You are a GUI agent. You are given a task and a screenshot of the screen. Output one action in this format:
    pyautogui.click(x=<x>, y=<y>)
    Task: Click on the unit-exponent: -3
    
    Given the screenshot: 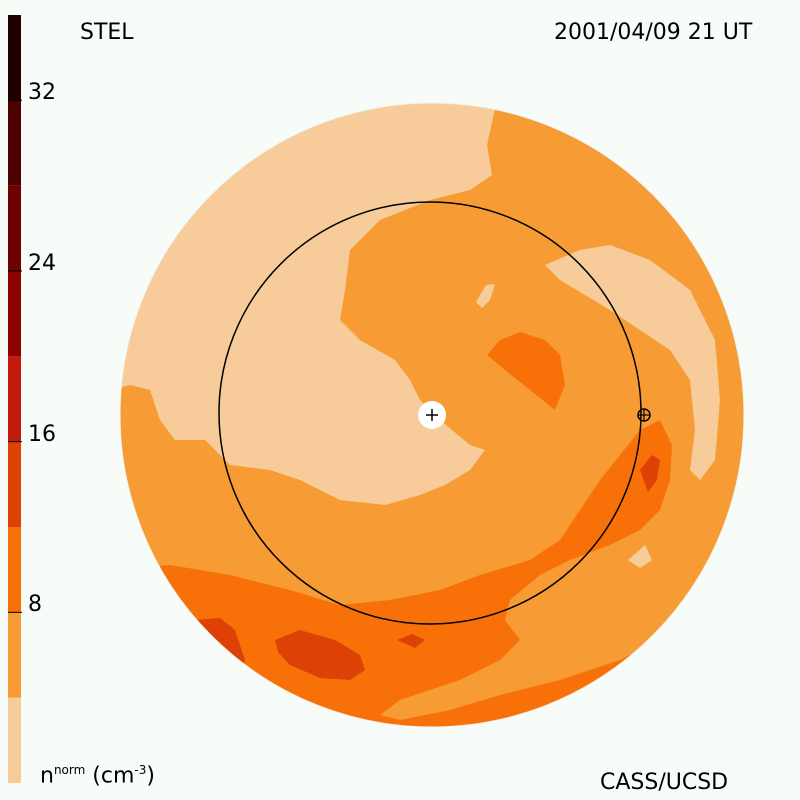 What is the action you would take?
    pyautogui.click(x=140, y=770)
    